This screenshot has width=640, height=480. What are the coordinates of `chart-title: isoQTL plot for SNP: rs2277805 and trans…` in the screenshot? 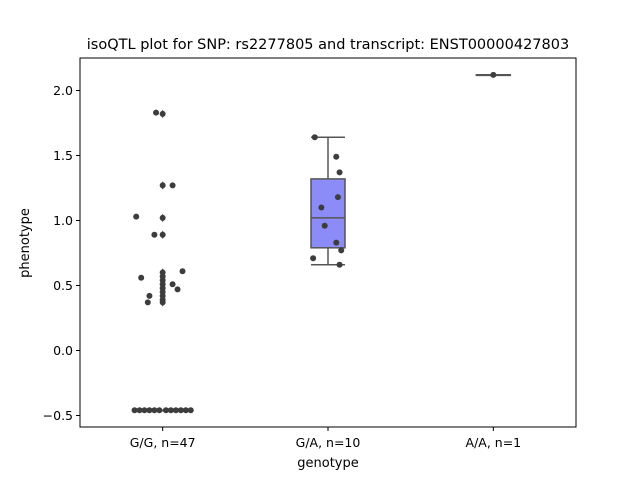 It's located at (328, 45).